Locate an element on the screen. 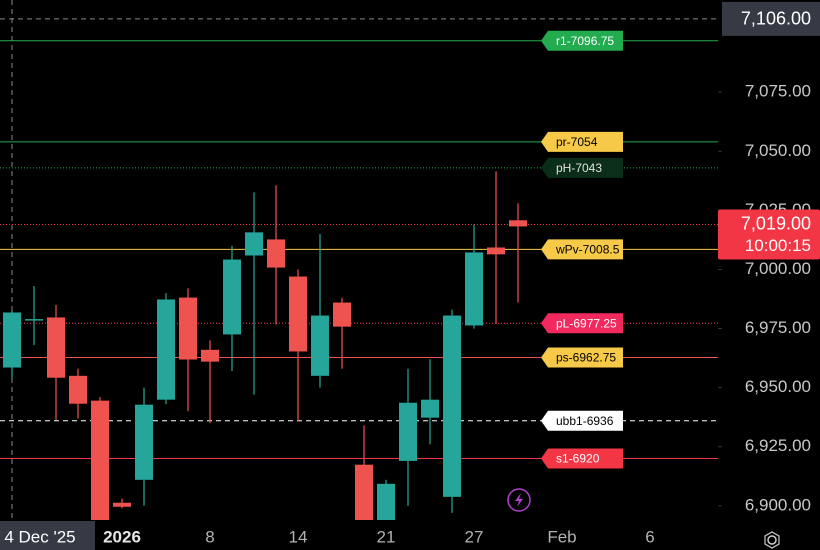 The image size is (820, 550). crosshair-date-box is located at coordinates (47, 535).